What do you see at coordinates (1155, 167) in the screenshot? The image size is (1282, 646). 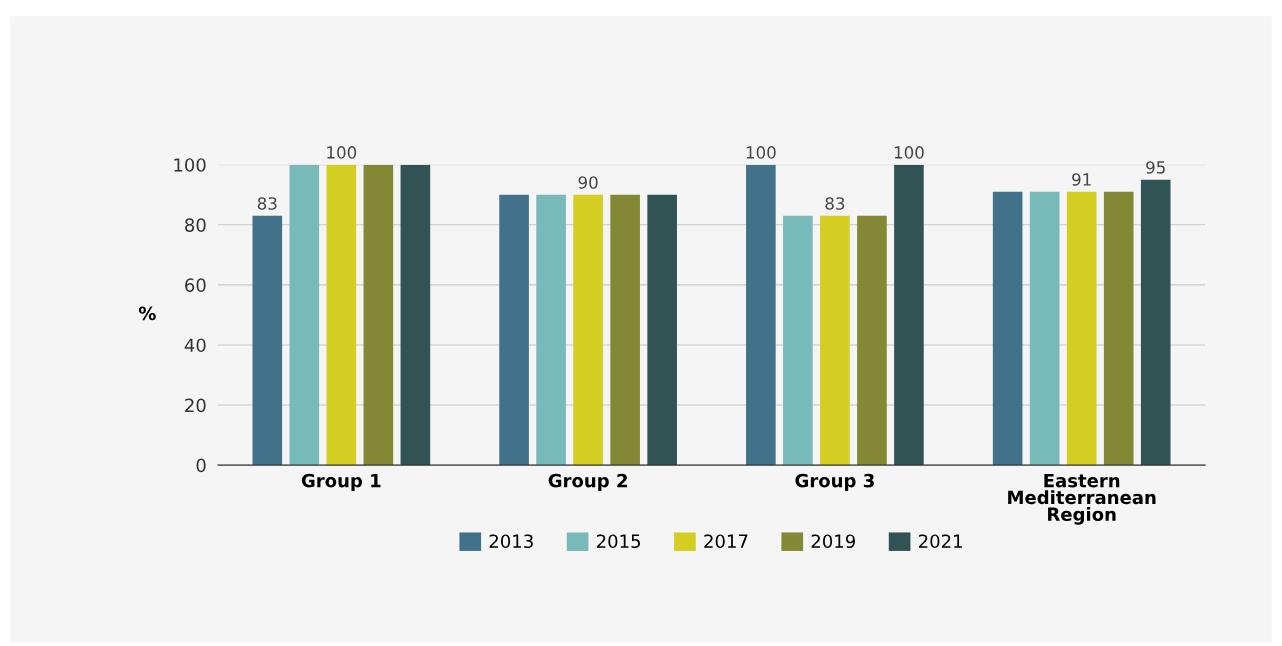 I see `data-label: 95` at bounding box center [1155, 167].